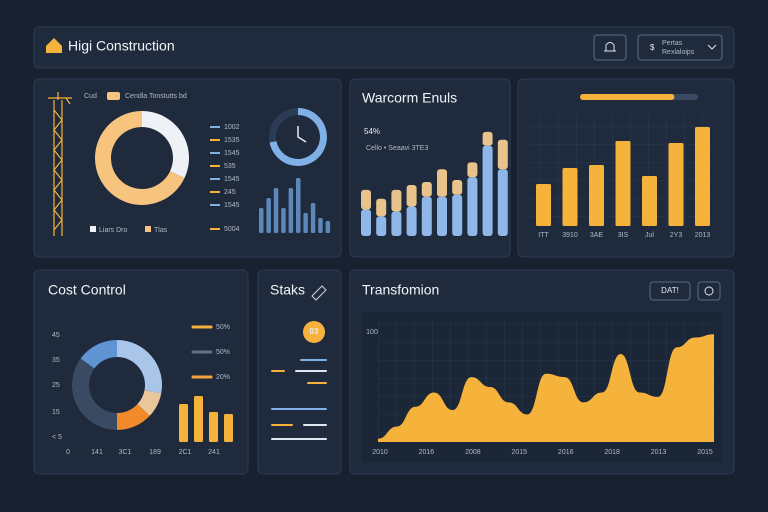 This screenshot has height=512, width=768. Describe the element at coordinates (570, 235) in the screenshot. I see `x-tick-label: 3910` at that location.